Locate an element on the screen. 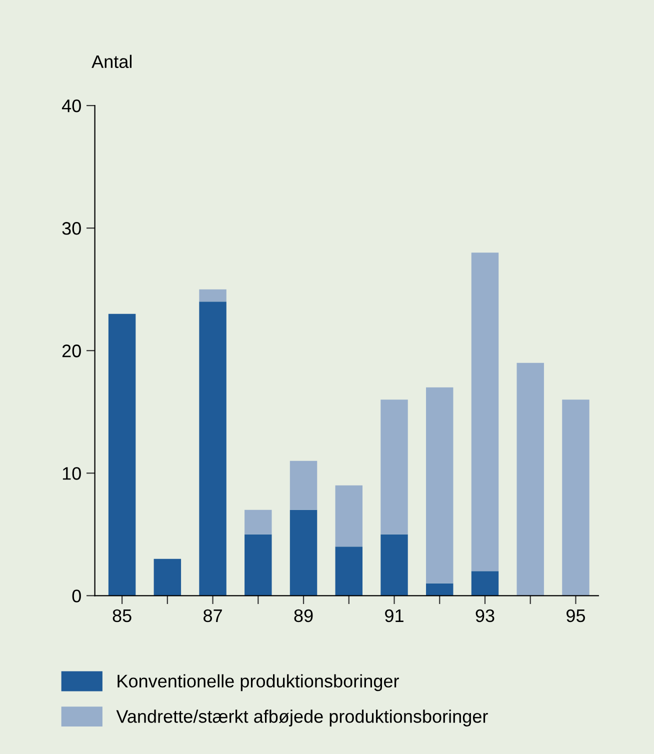 This screenshot has width=654, height=754. x-tick-label: 95 is located at coordinates (576, 615).